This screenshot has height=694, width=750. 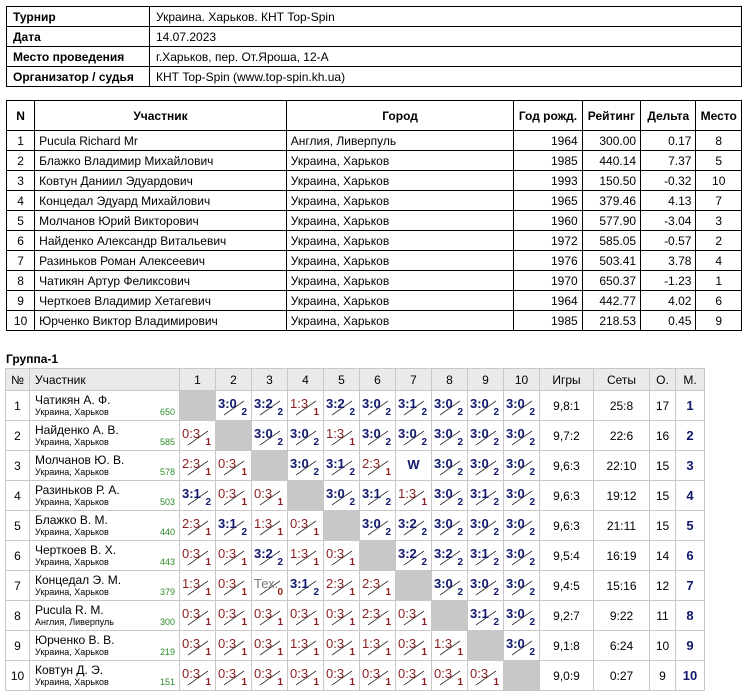 What do you see at coordinates (611, 115) in the screenshot?
I see `participants-header: Рейтинг` at bounding box center [611, 115].